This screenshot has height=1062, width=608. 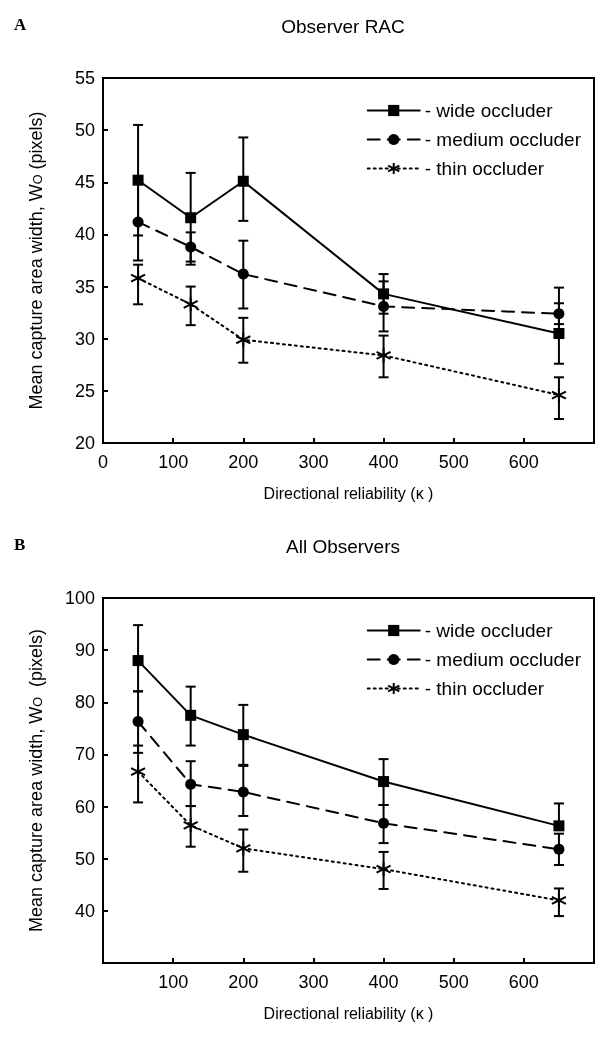 I want to click on x-tick-label: 0, so click(x=103, y=462).